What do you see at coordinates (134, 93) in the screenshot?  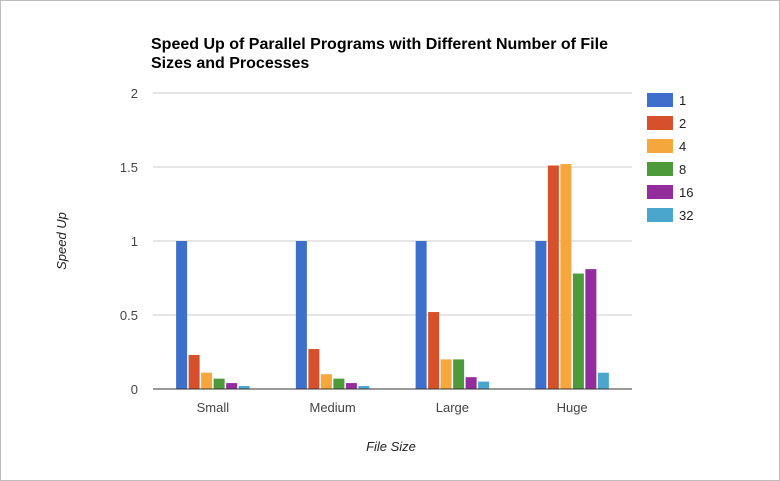 I see `y-tick-label-4: 2` at bounding box center [134, 93].